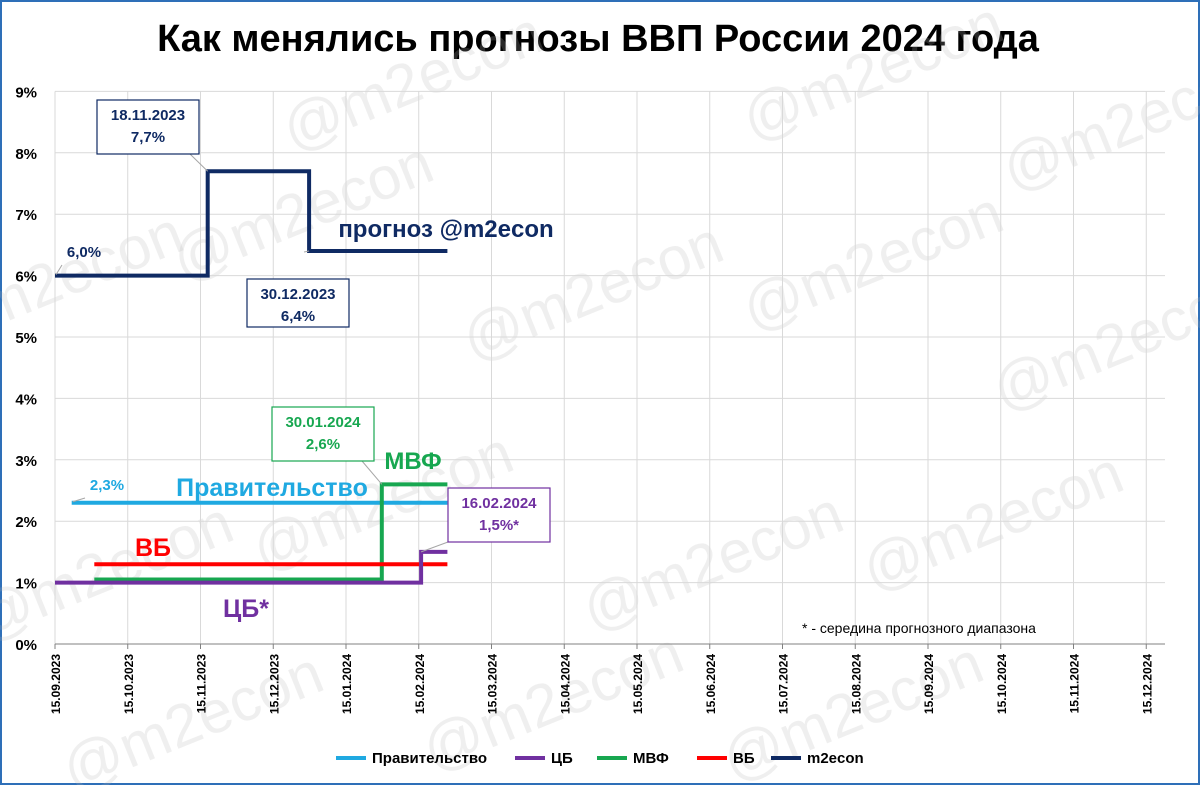  I want to click on x-tick-label: 15.12.2023, so click(274, 684).